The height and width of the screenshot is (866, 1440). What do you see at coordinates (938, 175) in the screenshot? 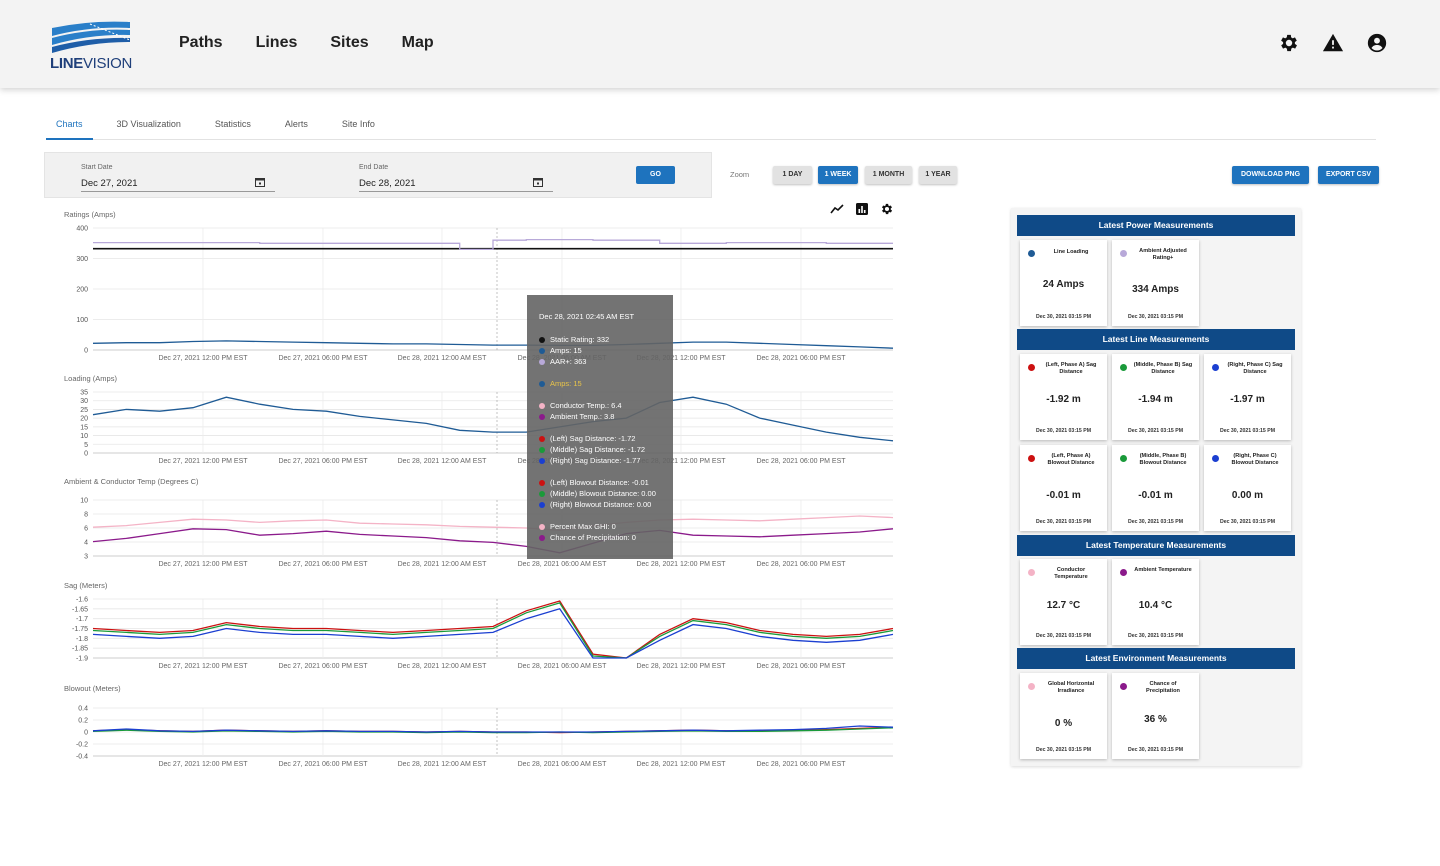
I see `zoom-1-year-button: 1 YEAR` at bounding box center [938, 175].